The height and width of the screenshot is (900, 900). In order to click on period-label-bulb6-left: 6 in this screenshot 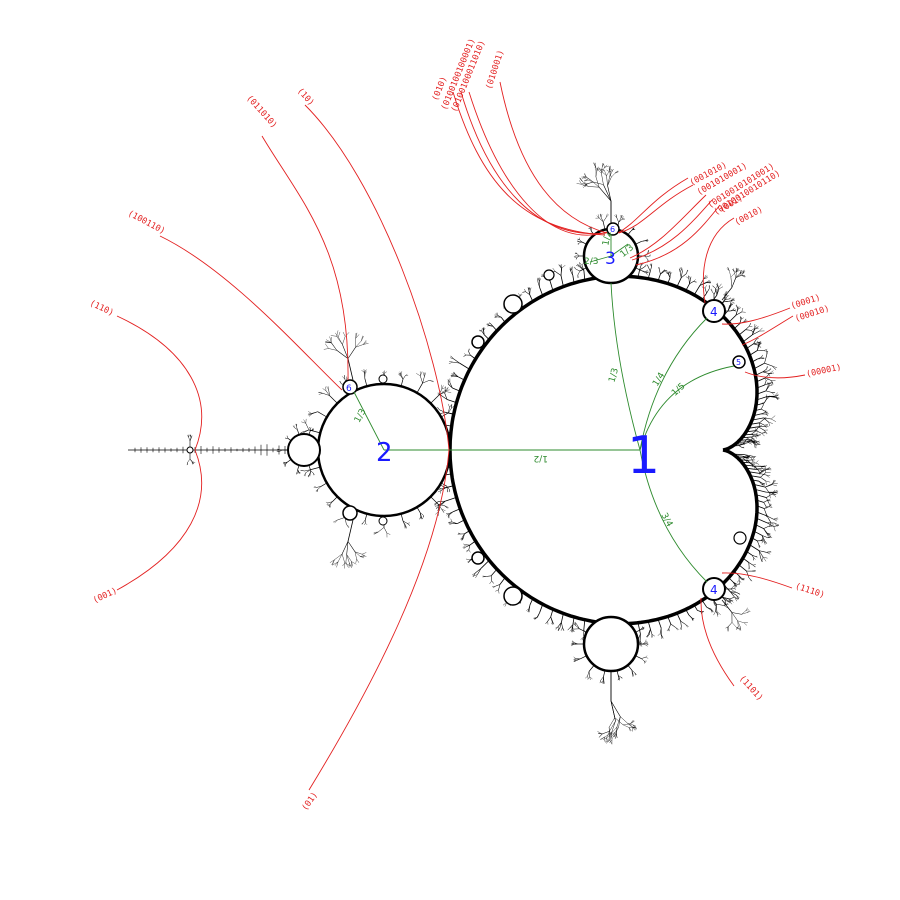, I will do `click(349, 389)`.